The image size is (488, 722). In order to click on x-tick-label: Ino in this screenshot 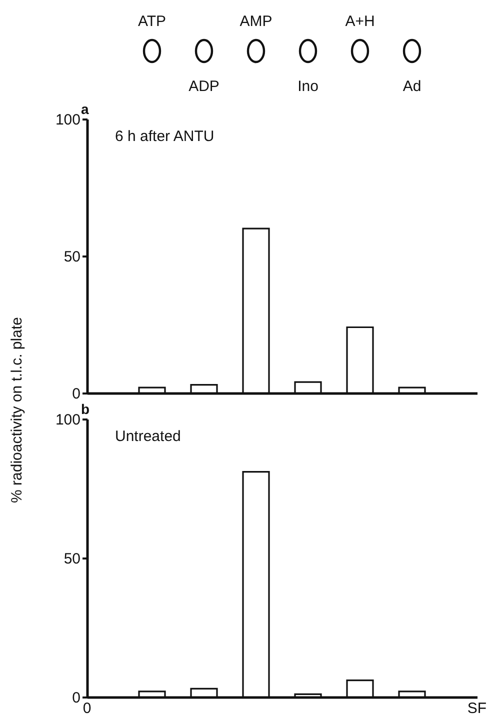, I will do `click(308, 86)`.